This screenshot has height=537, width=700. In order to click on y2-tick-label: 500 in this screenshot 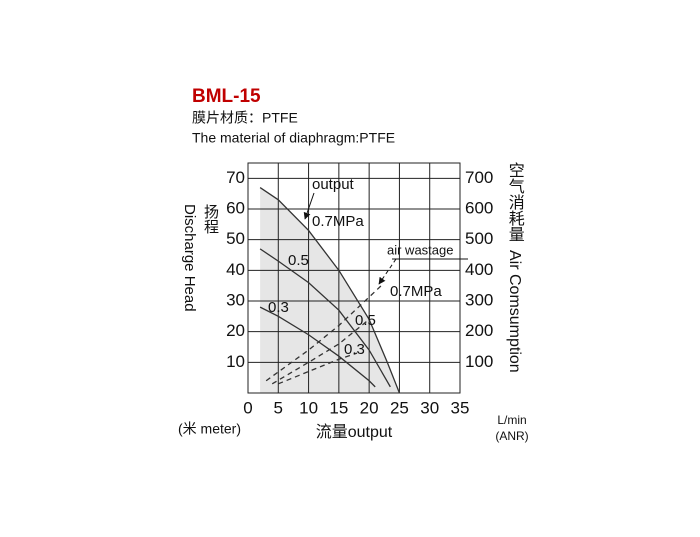, I will do `click(479, 238)`.